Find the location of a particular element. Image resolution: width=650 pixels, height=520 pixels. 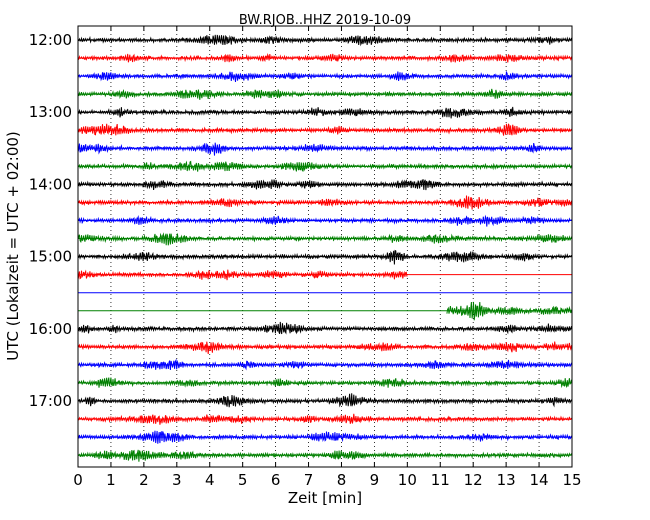

y-tick-label: 13:00 is located at coordinates (50, 112).